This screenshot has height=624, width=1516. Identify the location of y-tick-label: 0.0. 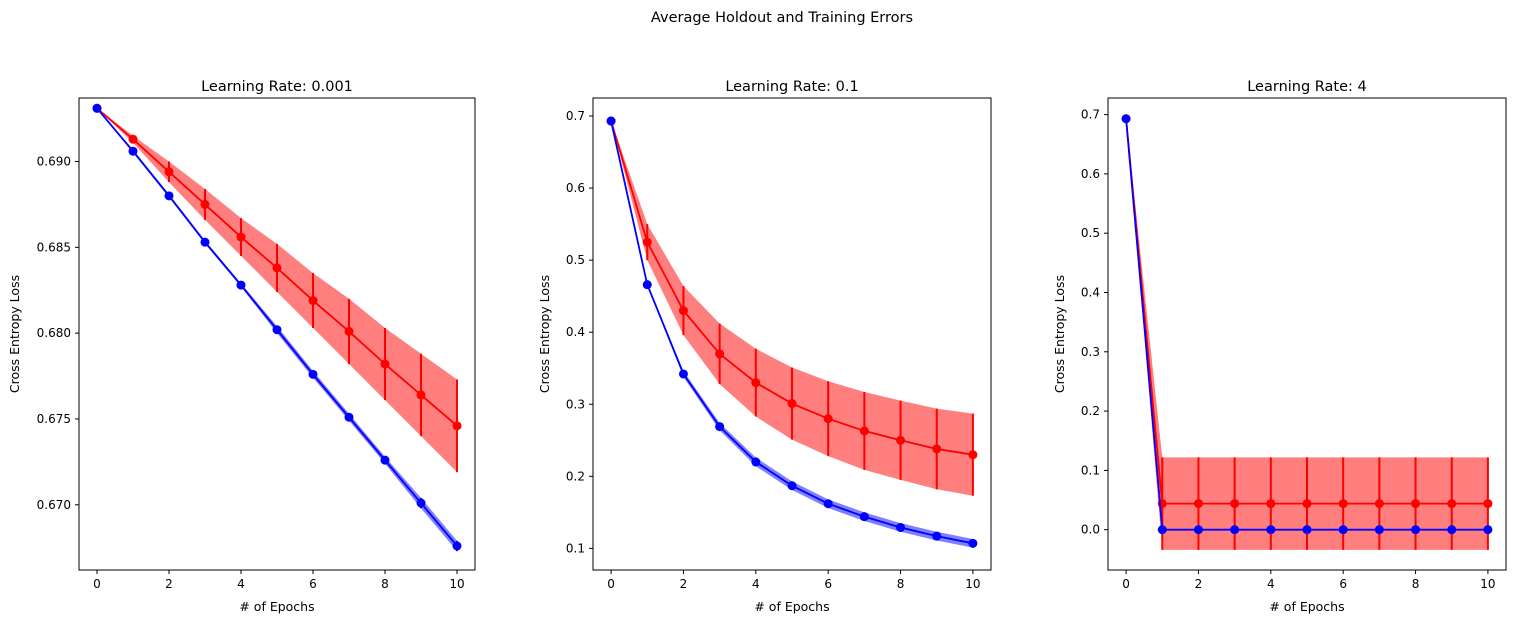
(1090, 530).